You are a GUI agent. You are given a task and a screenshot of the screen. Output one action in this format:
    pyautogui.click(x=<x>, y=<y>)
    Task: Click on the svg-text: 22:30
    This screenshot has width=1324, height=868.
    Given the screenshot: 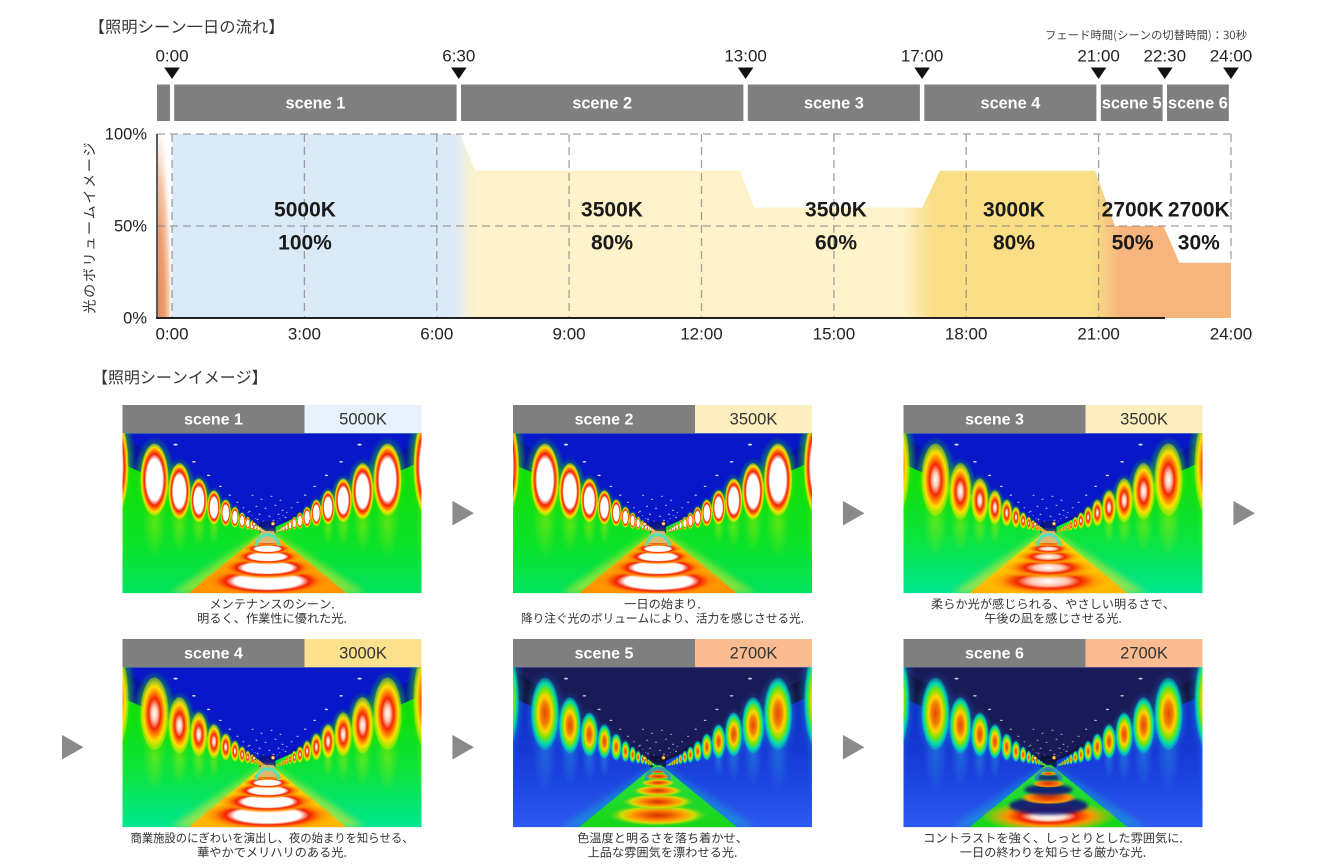 What is the action you would take?
    pyautogui.click(x=1165, y=55)
    